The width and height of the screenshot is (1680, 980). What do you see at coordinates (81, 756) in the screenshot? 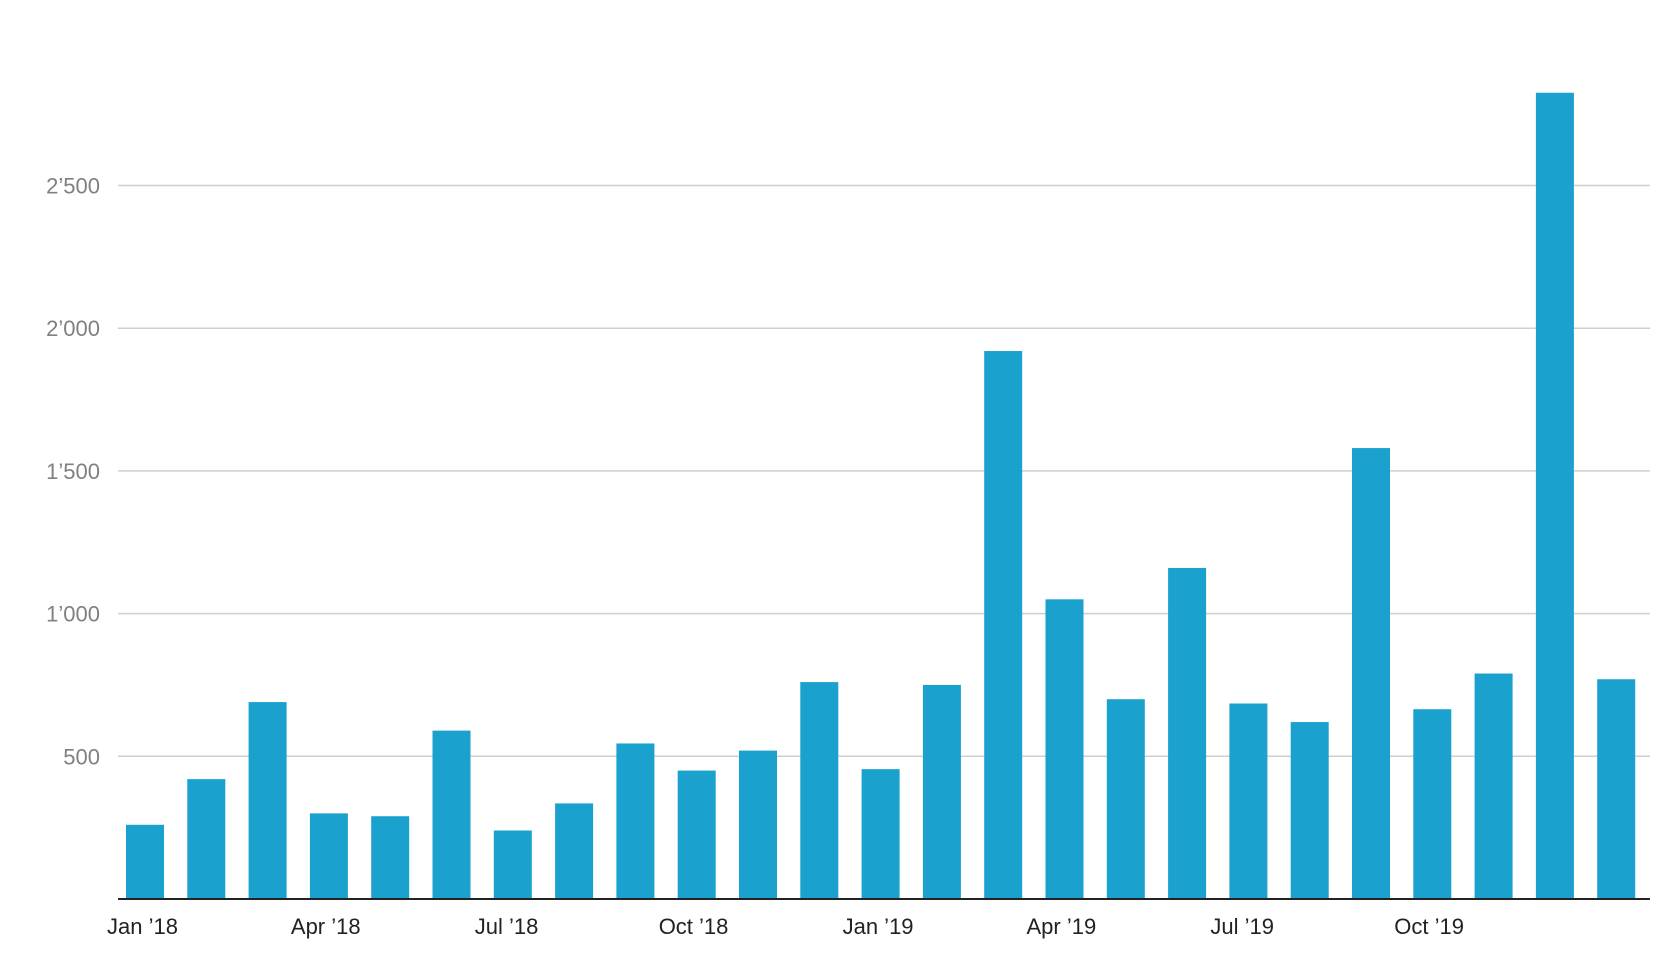
I see `y-tick-label: 500` at bounding box center [81, 756].